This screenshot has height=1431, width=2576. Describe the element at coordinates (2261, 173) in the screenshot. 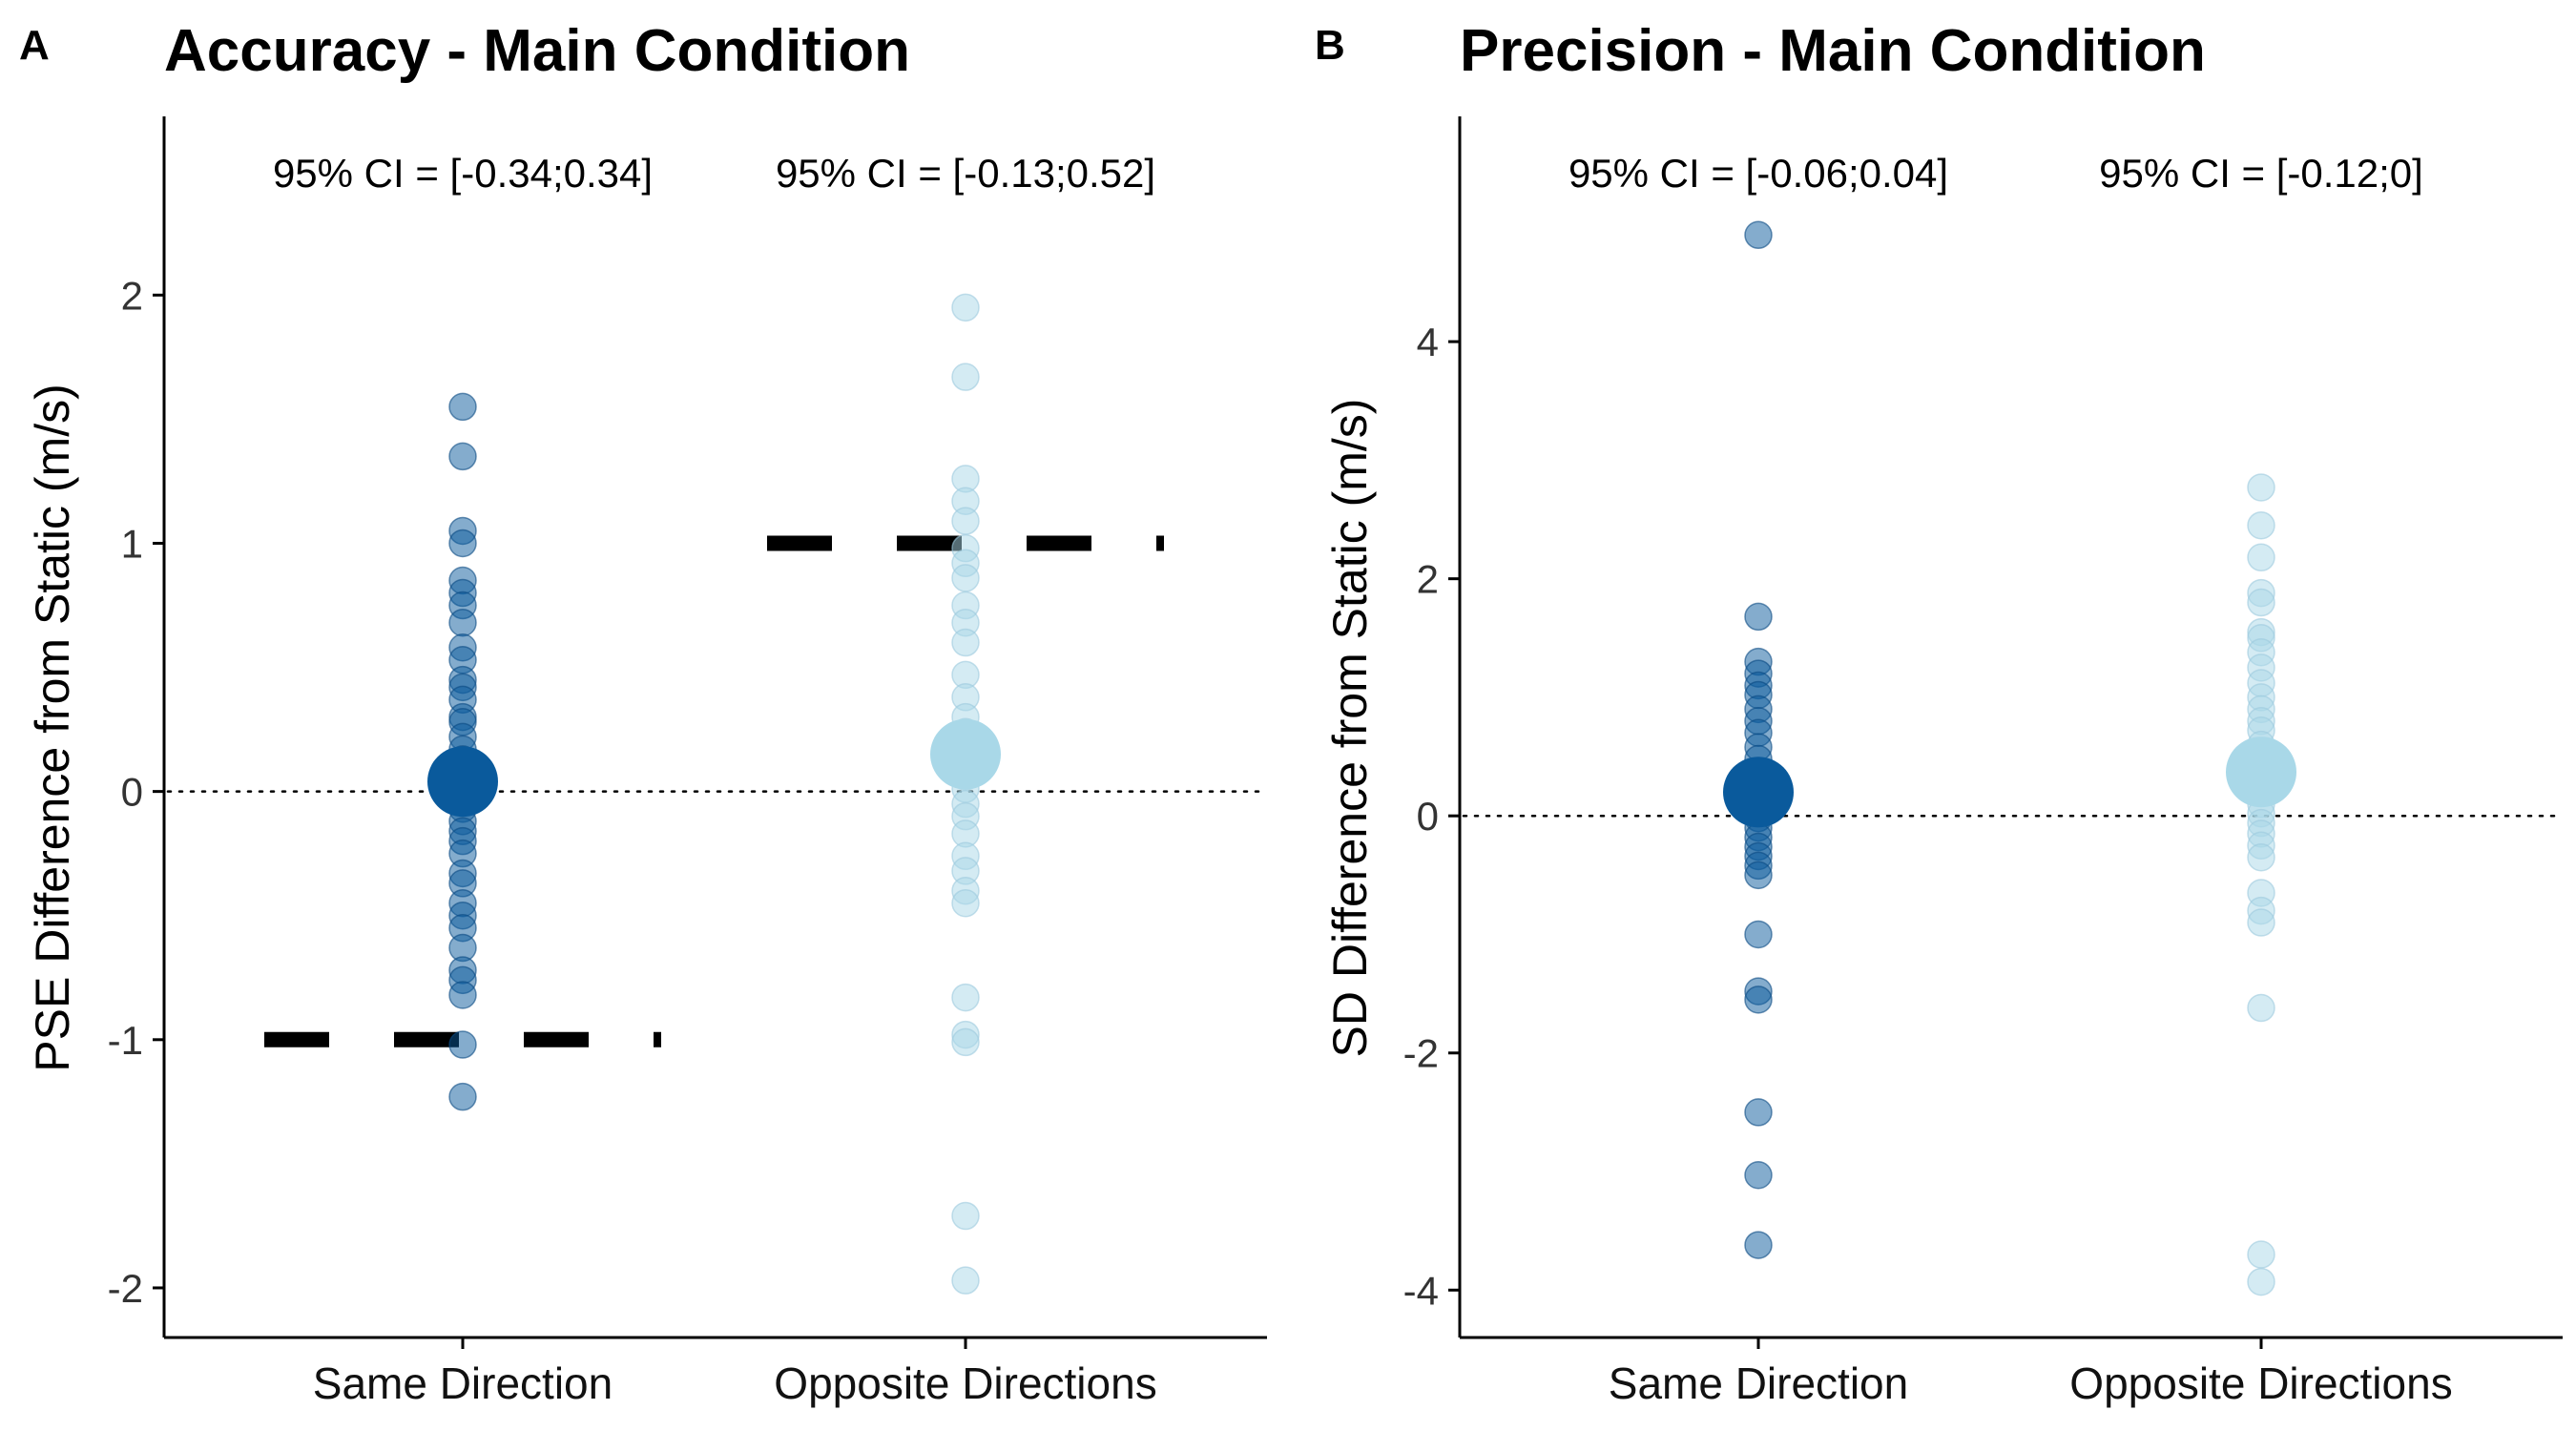

I see `ci-label: 95% CI = [-0.12;0]` at that location.